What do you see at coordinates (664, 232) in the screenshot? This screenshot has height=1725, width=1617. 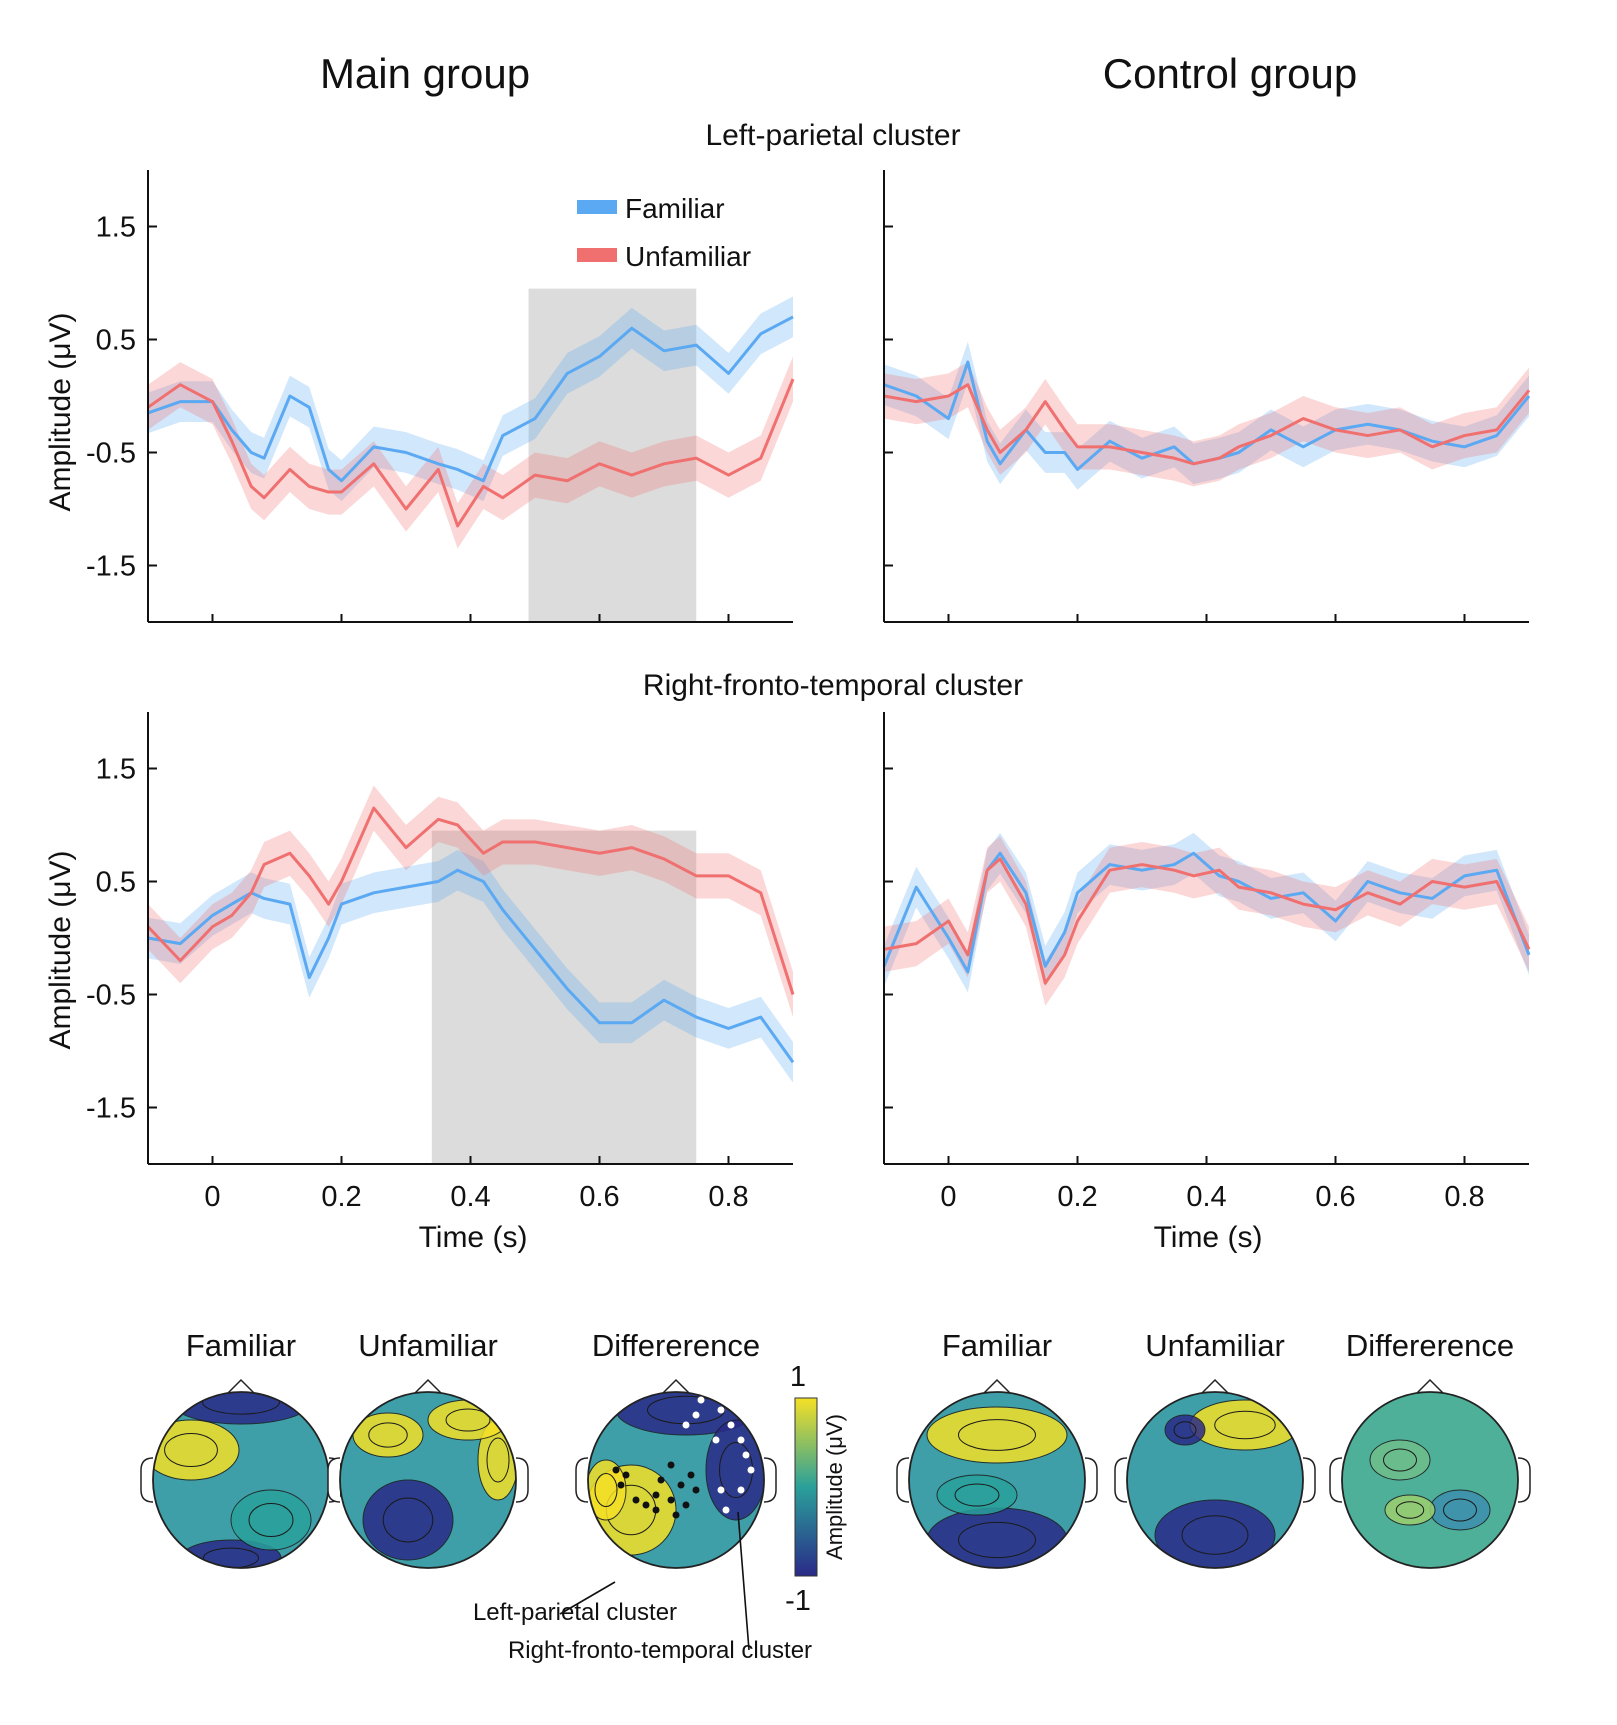 I see `legend: Familiar Unfamiliar` at bounding box center [664, 232].